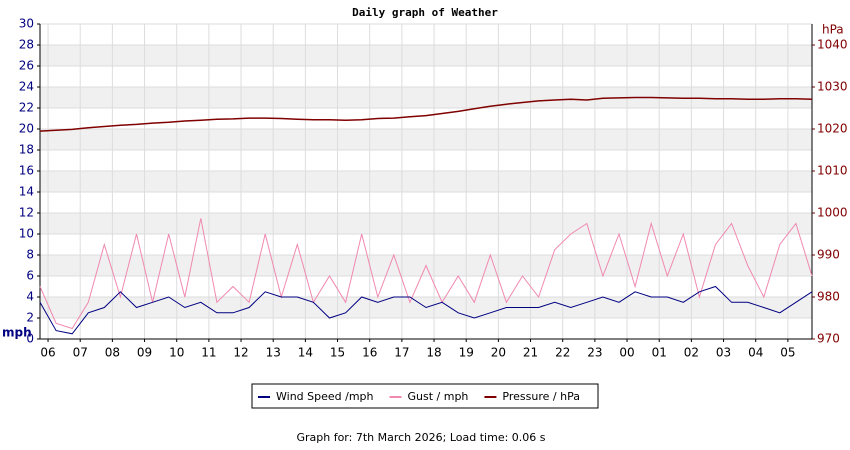  Describe the element at coordinates (498, 353) in the screenshot. I see `x-tick-label: 20` at that location.